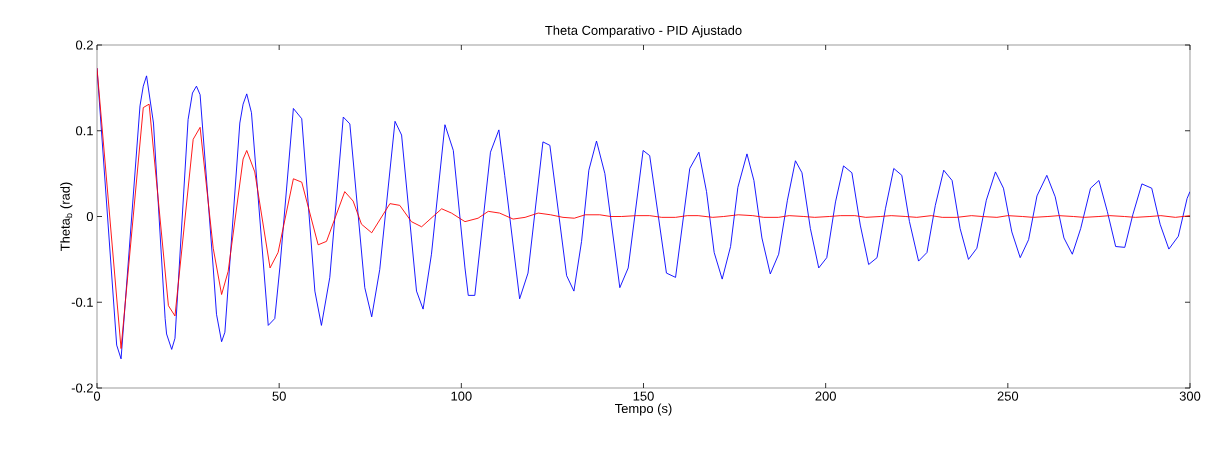  Describe the element at coordinates (279, 396) in the screenshot. I see `x-tick-label: 50` at that location.